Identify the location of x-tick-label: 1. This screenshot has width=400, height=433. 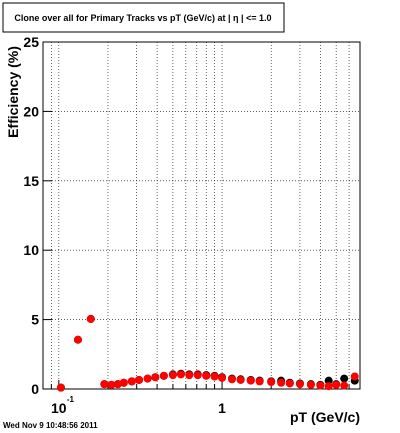
(222, 408).